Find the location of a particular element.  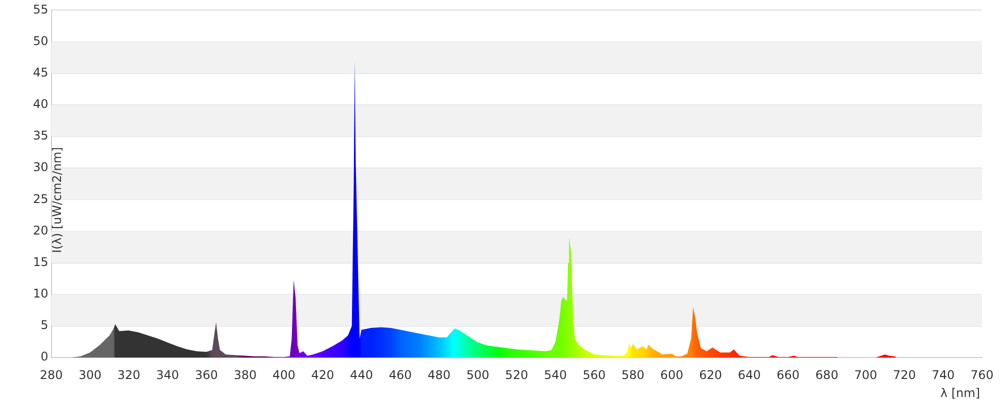

x-tick-label: 320 is located at coordinates (128, 375).